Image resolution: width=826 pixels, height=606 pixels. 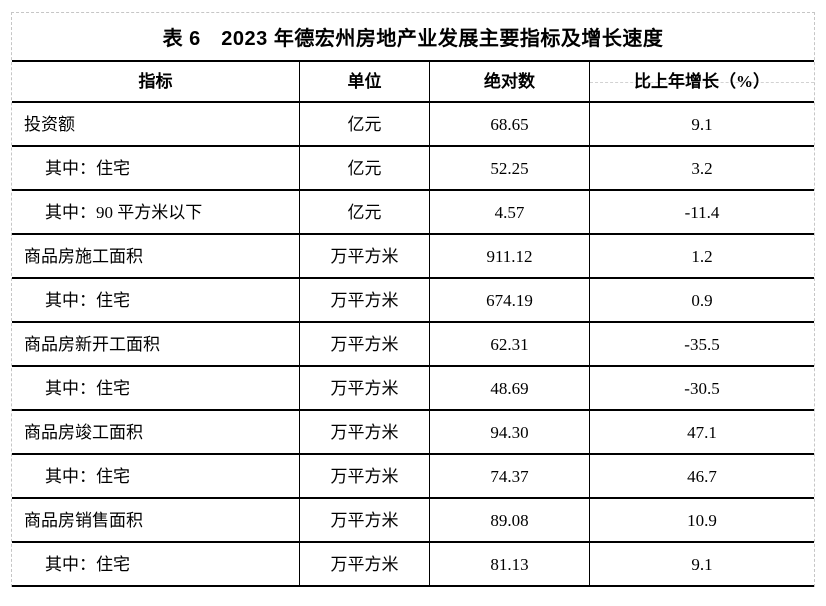 What do you see at coordinates (702, 168) in the screenshot?
I see `cell-growth: 3.2` at bounding box center [702, 168].